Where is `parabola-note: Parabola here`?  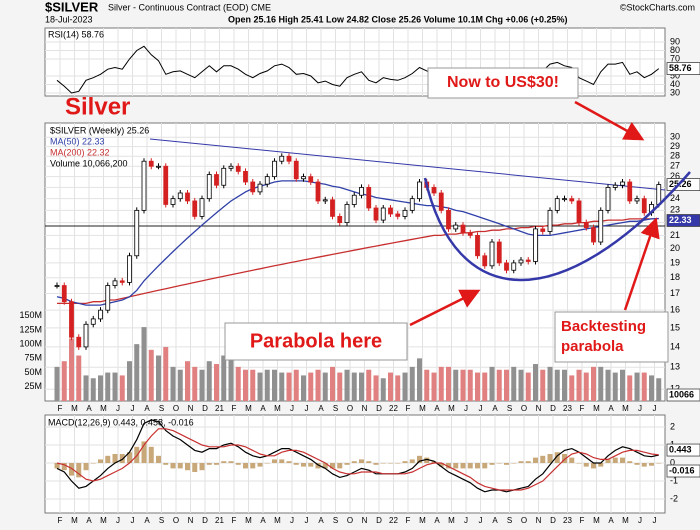 parabola-note: Parabola here is located at coordinates (316, 341).